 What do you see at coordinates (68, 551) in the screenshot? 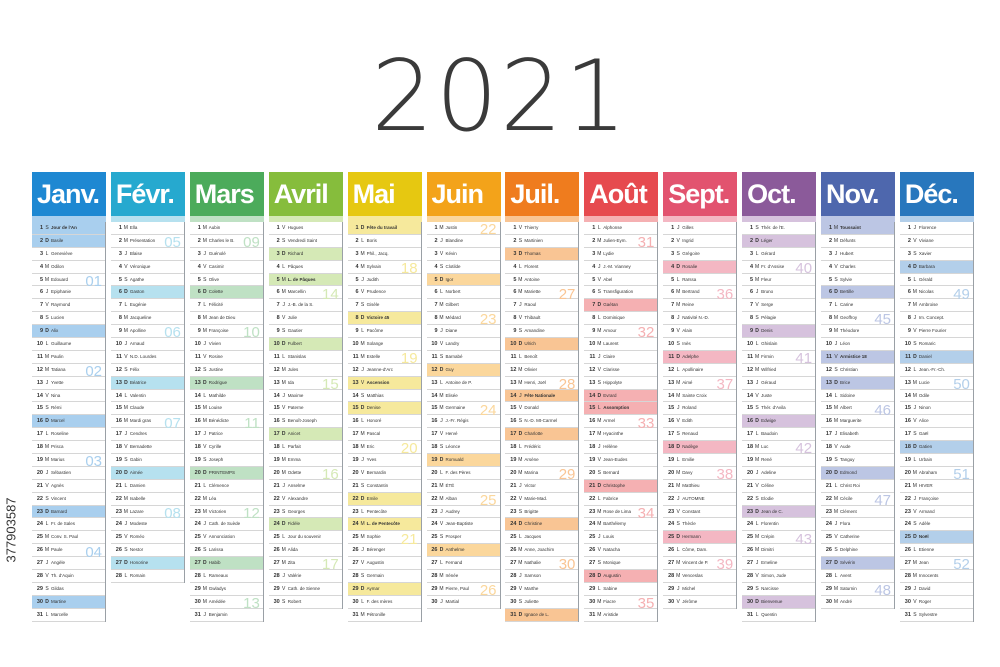
I see `day-row: 26 M Paule` at bounding box center [68, 551].